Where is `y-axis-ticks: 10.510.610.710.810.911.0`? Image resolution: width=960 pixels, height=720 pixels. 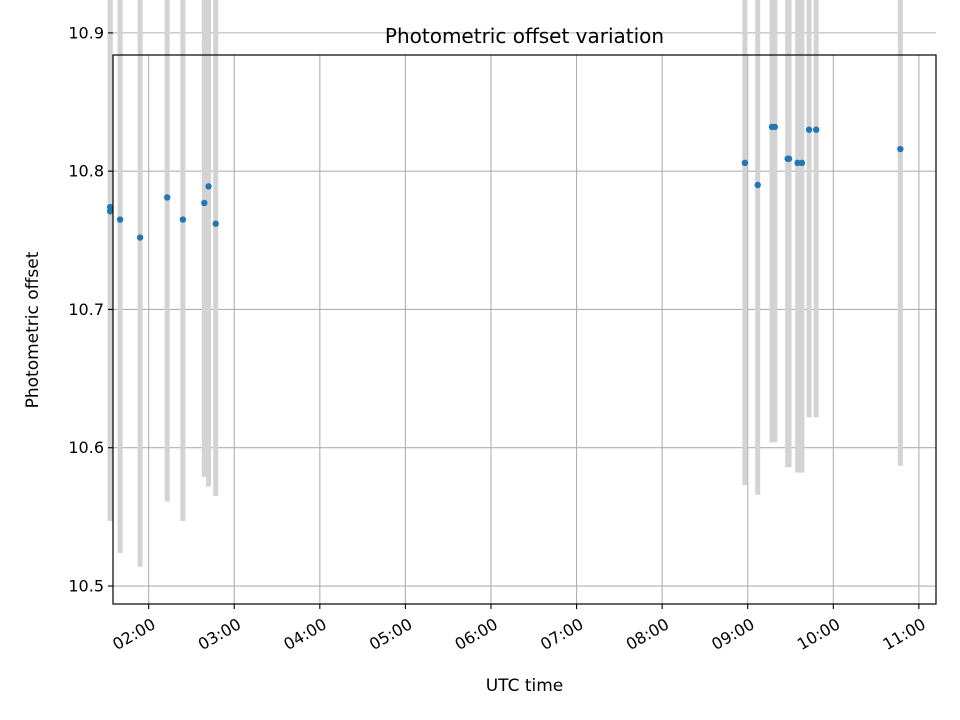 y-axis-ticks: 10.510.610.710.810.911.0 is located at coordinates (90, 309).